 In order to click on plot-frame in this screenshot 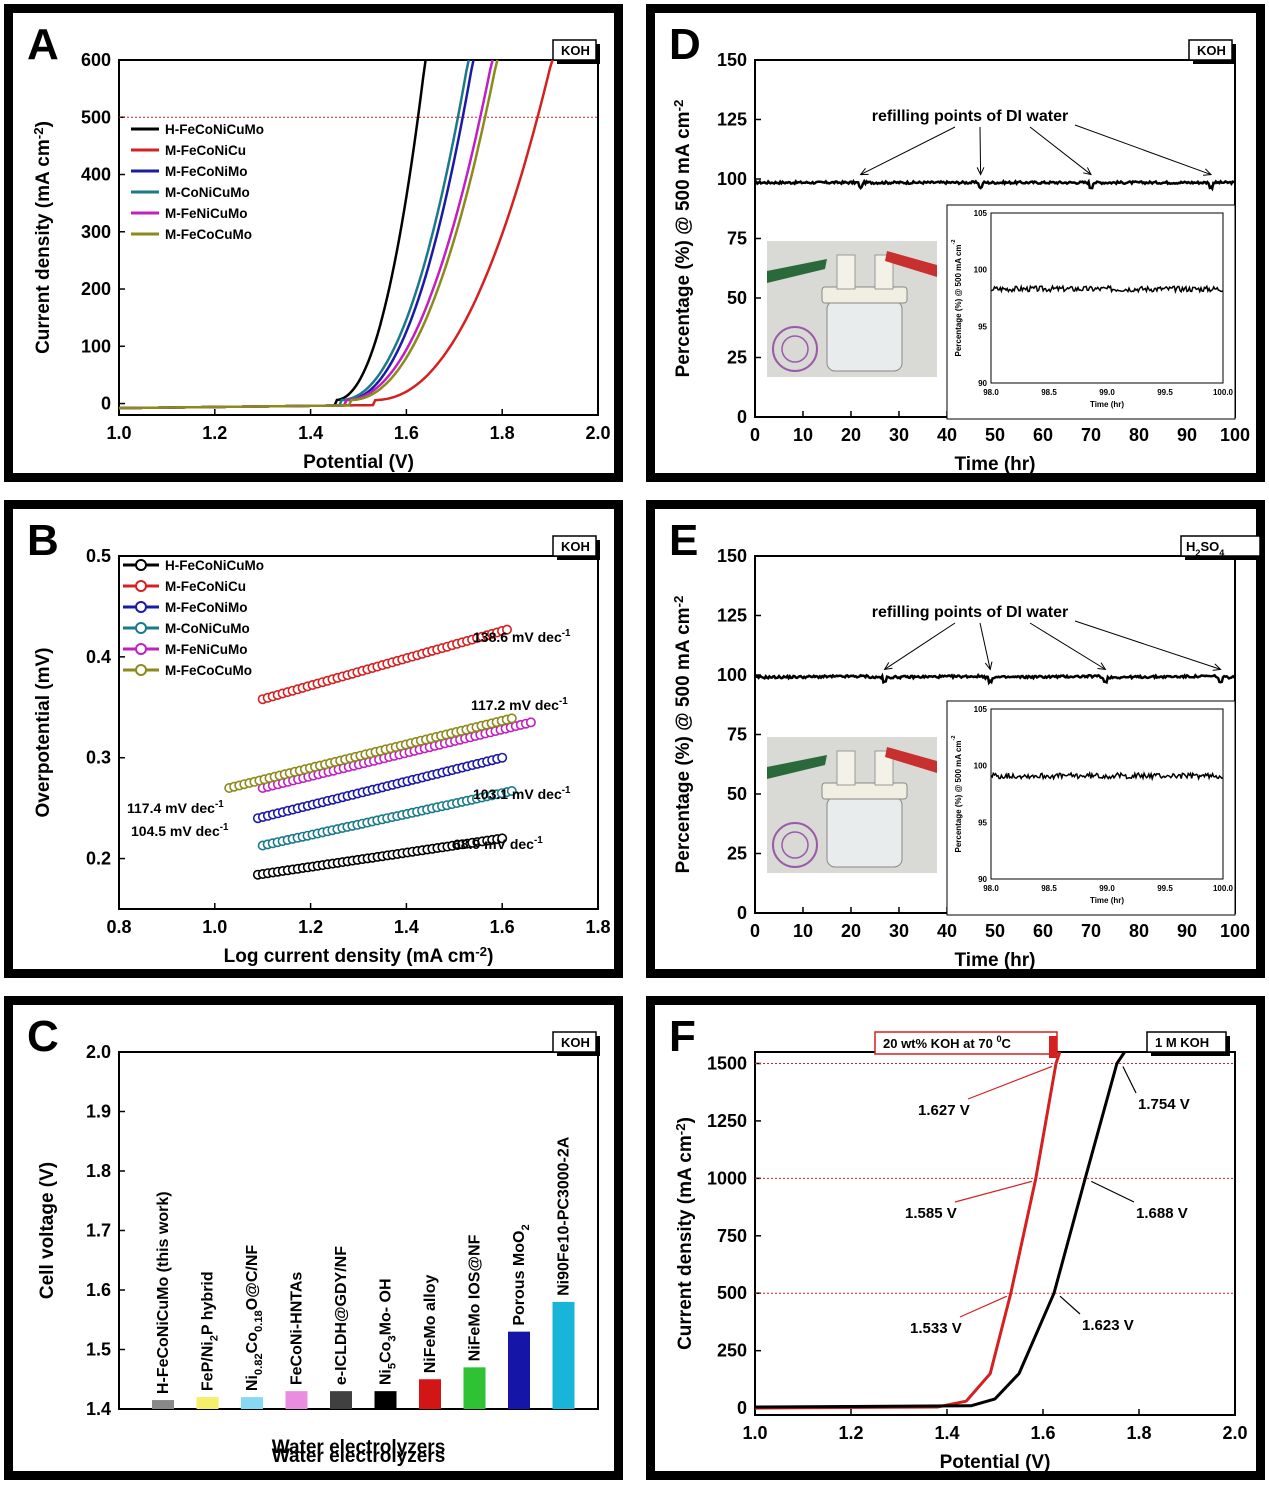, I will do `click(358, 237)`.